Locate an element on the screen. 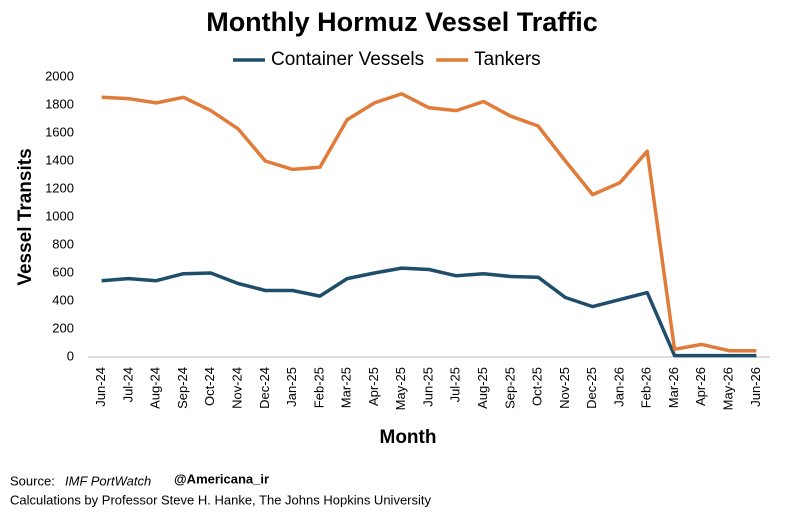 This screenshot has width=785, height=517. x-tick-label: Dec-24 is located at coordinates (264, 388).